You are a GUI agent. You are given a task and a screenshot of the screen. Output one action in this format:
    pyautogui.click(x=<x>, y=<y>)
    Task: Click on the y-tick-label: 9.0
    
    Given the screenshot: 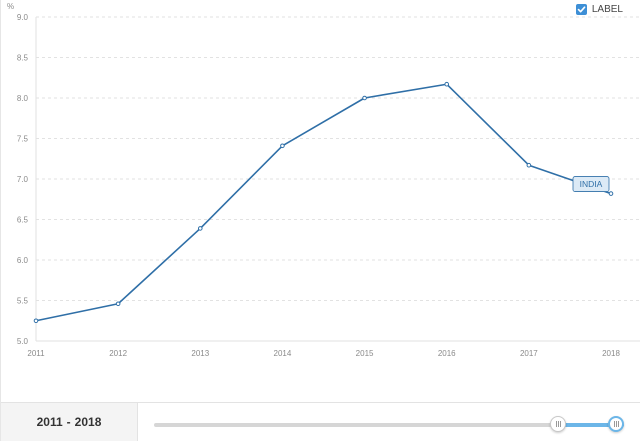 What is the action you would take?
    pyautogui.click(x=23, y=17)
    